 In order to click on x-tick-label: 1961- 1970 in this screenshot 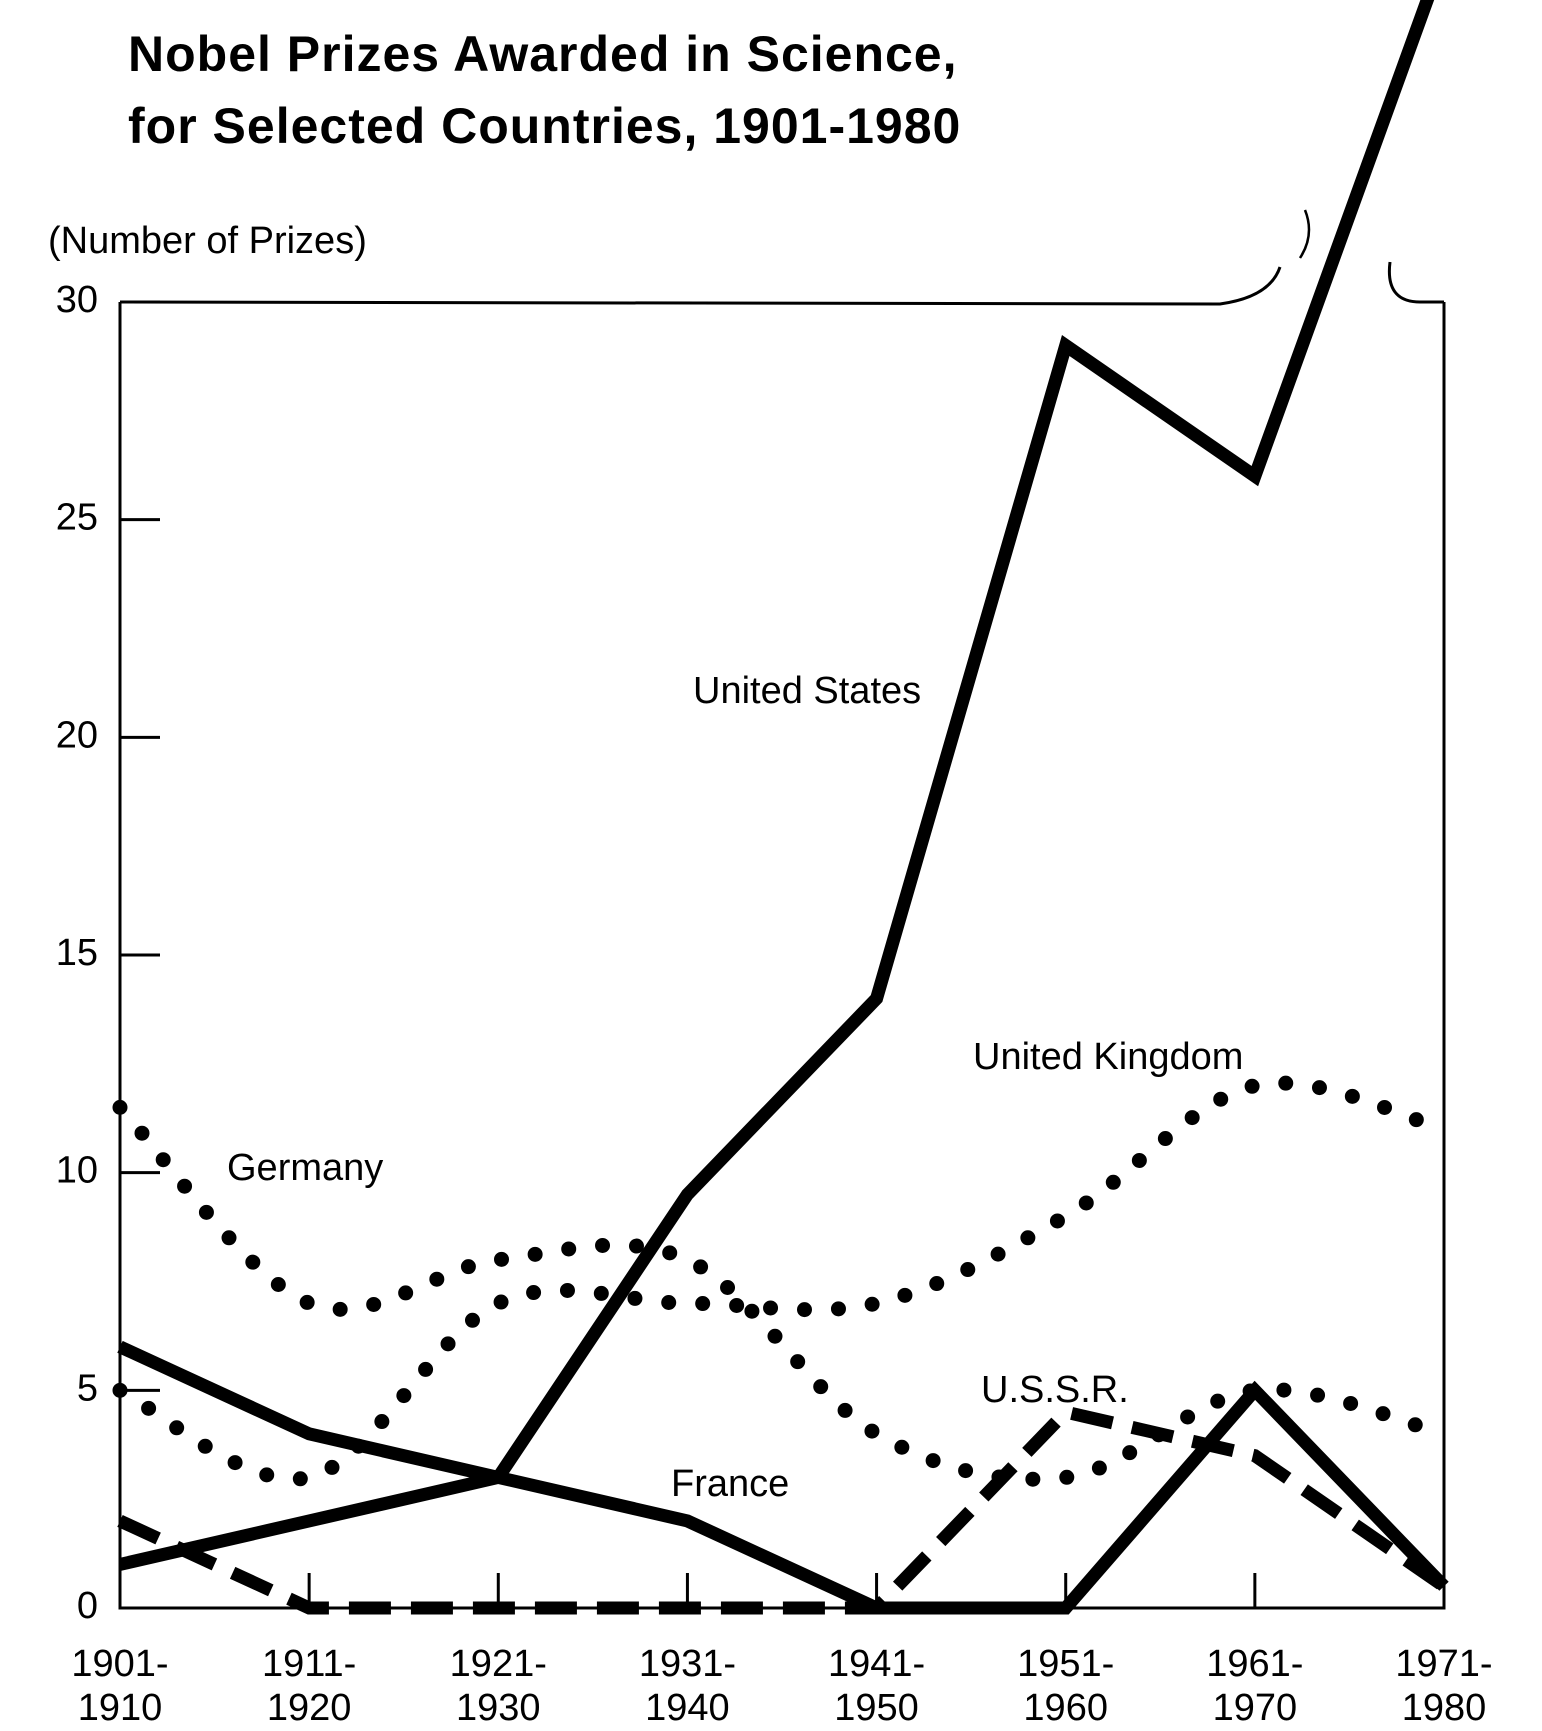, I will do `click(1255, 1686)`.